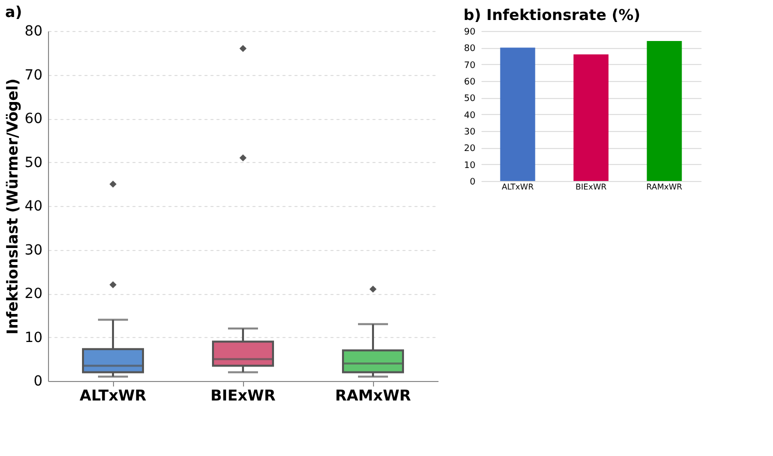 This screenshot has height=456, width=773. What do you see at coordinates (13, 206) in the screenshot?
I see `y-axis-title: Infektionslast (Würmer/Vögel)` at bounding box center [13, 206].